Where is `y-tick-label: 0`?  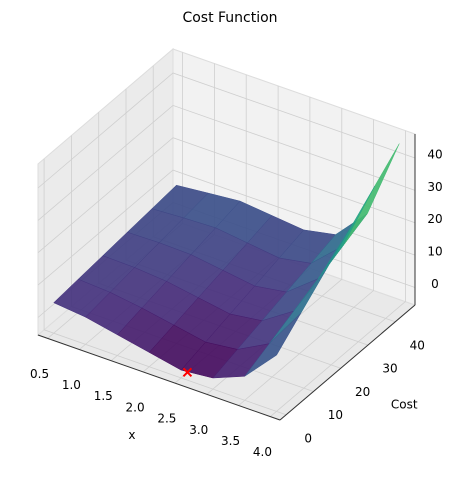 y-tick-label: 0 is located at coordinates (308, 438).